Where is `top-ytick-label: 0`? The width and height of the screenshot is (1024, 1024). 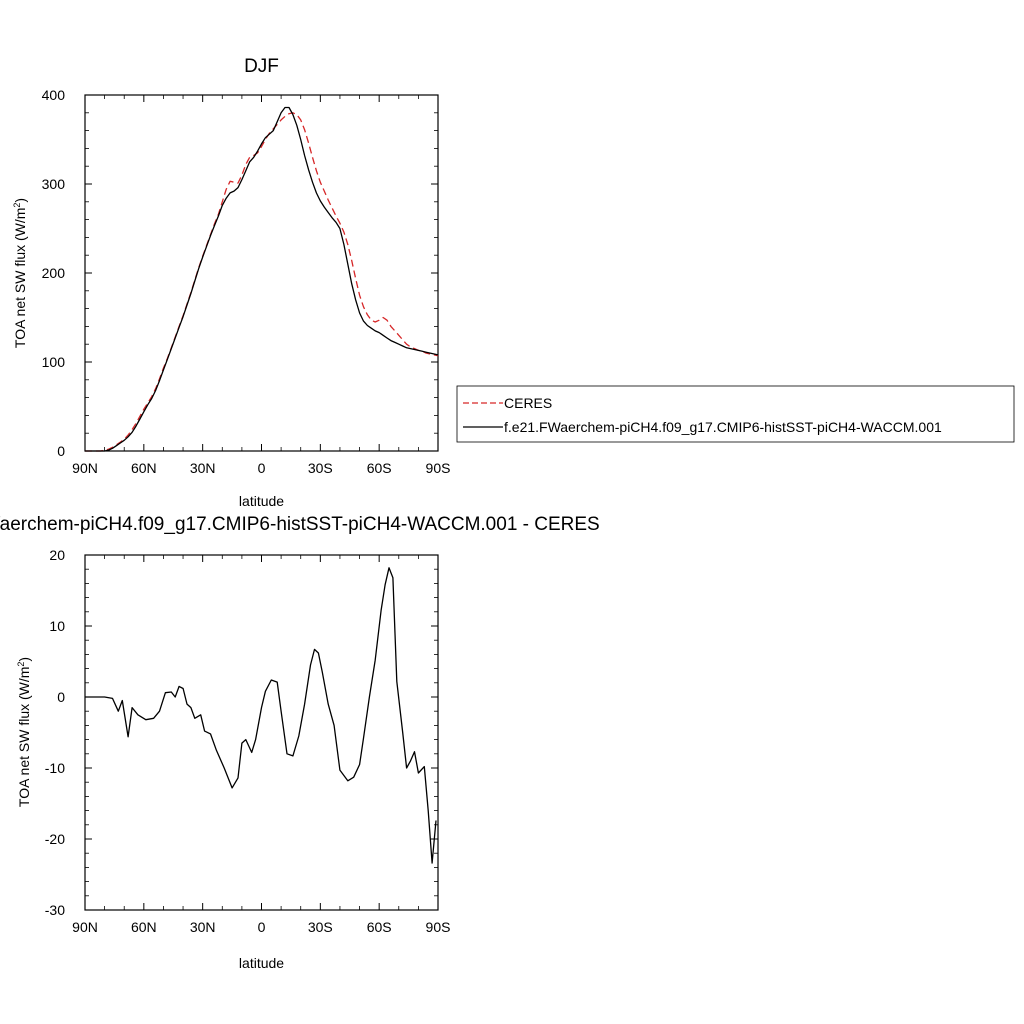
top-ytick-label: 0 is located at coordinates (61, 451).